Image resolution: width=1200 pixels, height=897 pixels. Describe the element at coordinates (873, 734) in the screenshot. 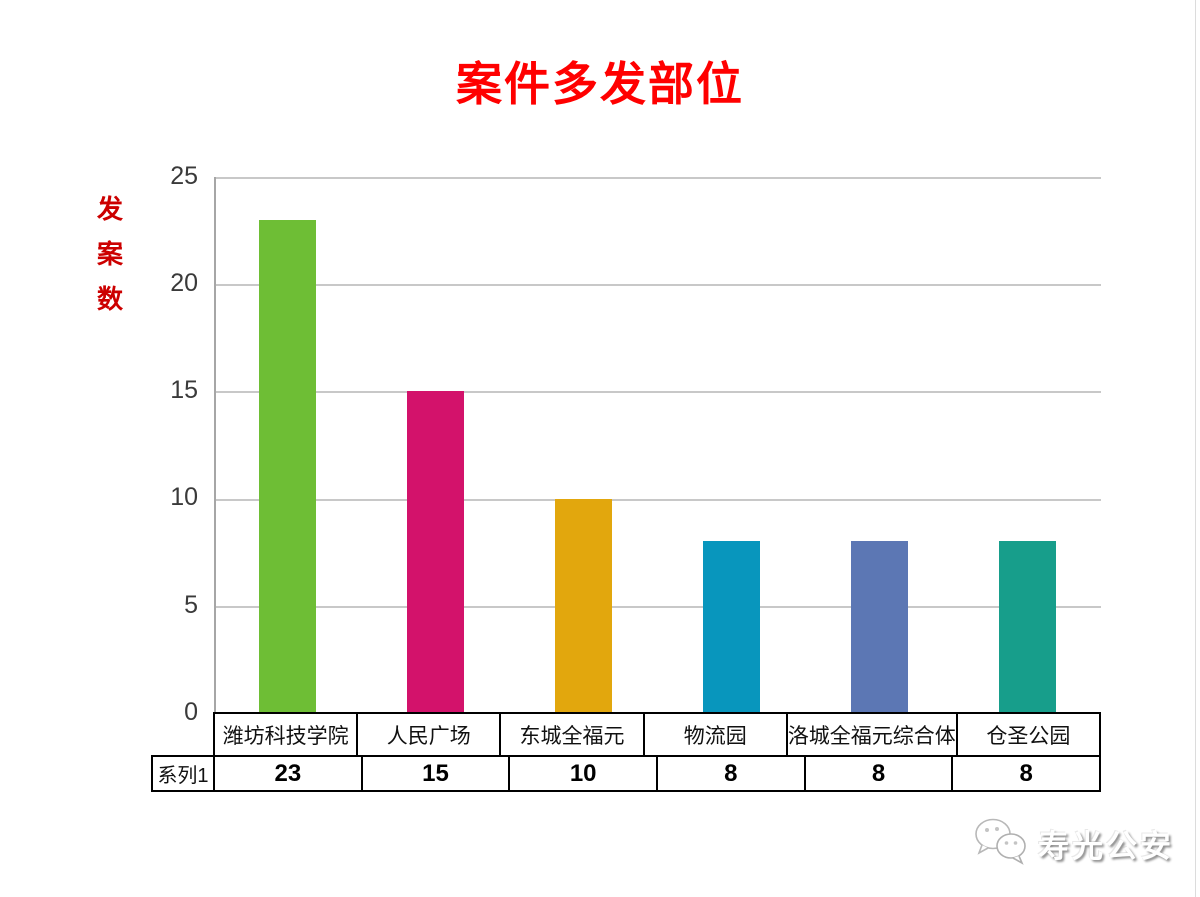

I see `category-label: 洛城全福元综合体` at that location.